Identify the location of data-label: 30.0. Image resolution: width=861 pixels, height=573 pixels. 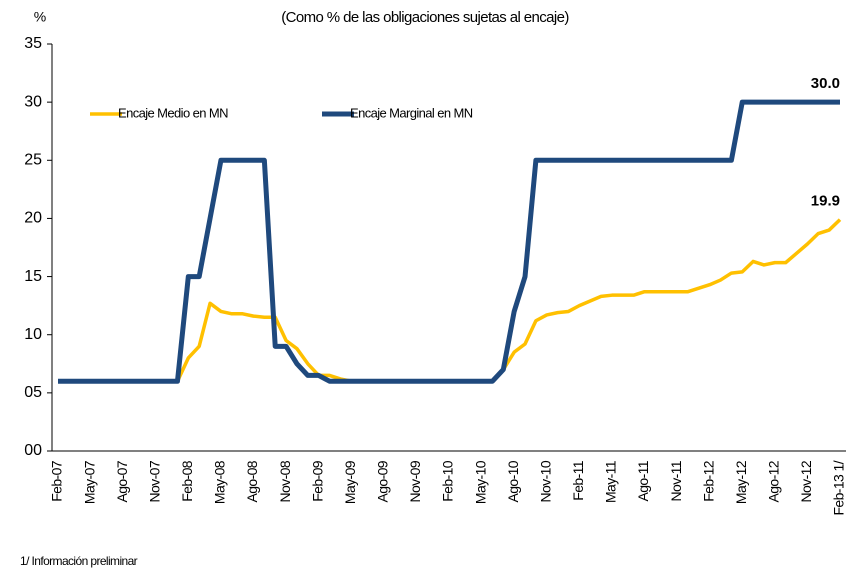
(825, 83).